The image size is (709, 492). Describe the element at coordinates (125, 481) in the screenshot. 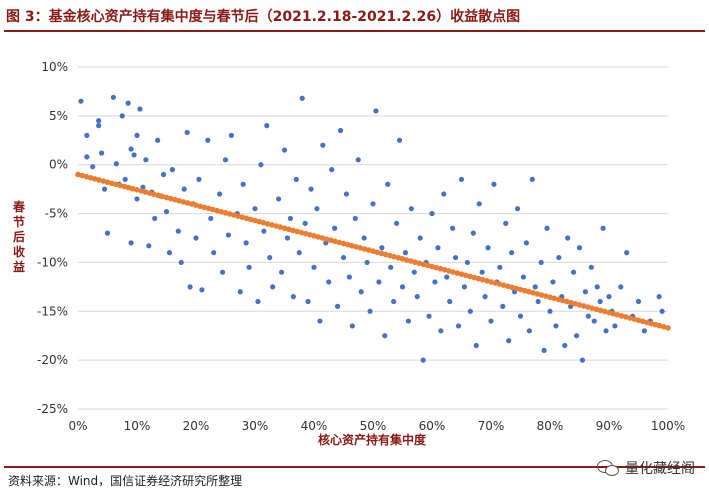

I see `source-note: 资料来源：Wind，国信证券经济研究所整理` at that location.